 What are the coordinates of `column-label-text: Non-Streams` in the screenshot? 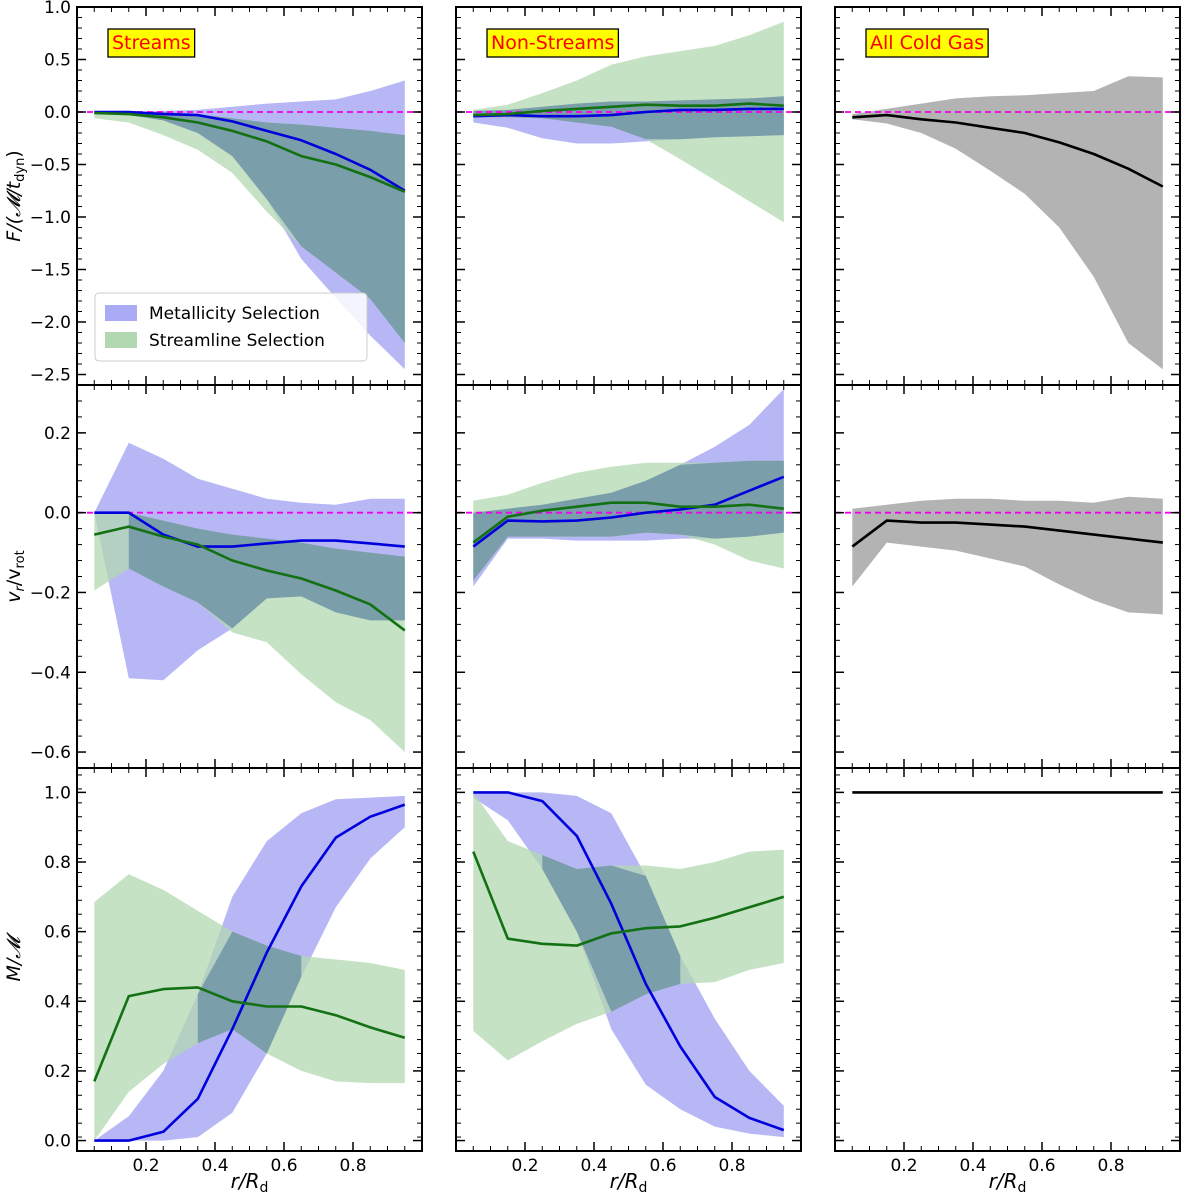 It's located at (552, 43).